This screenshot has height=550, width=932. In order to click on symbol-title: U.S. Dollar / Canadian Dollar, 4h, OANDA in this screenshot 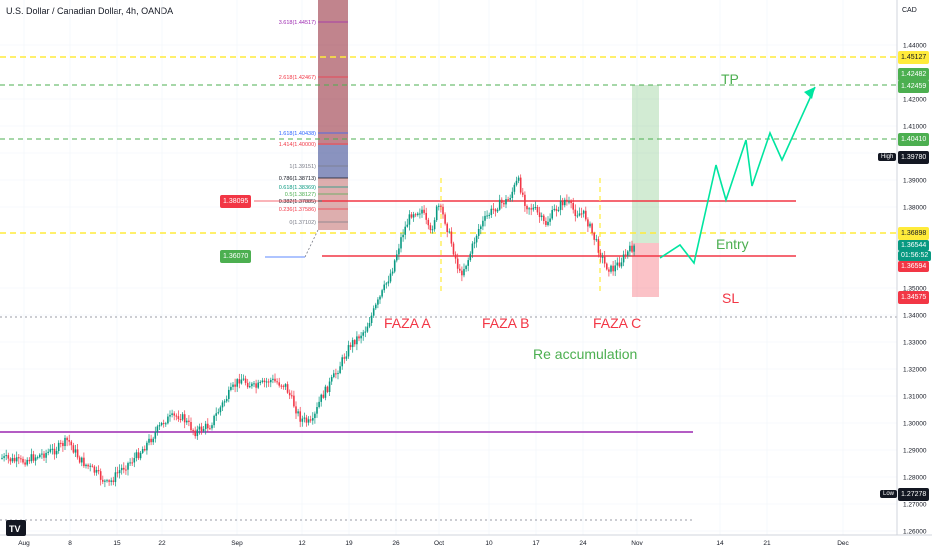, I will do `click(90, 11)`.